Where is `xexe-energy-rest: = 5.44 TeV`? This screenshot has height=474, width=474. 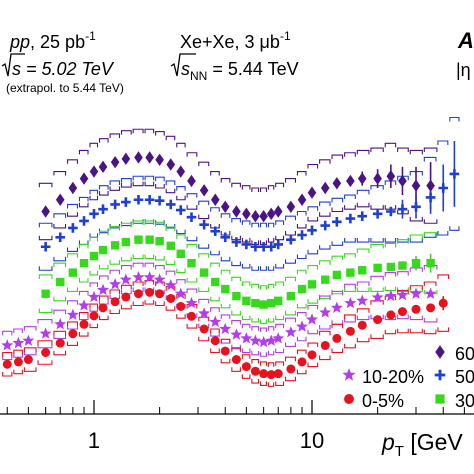 xexe-energy-rest: = 5.44 TeV is located at coordinates (252, 69).